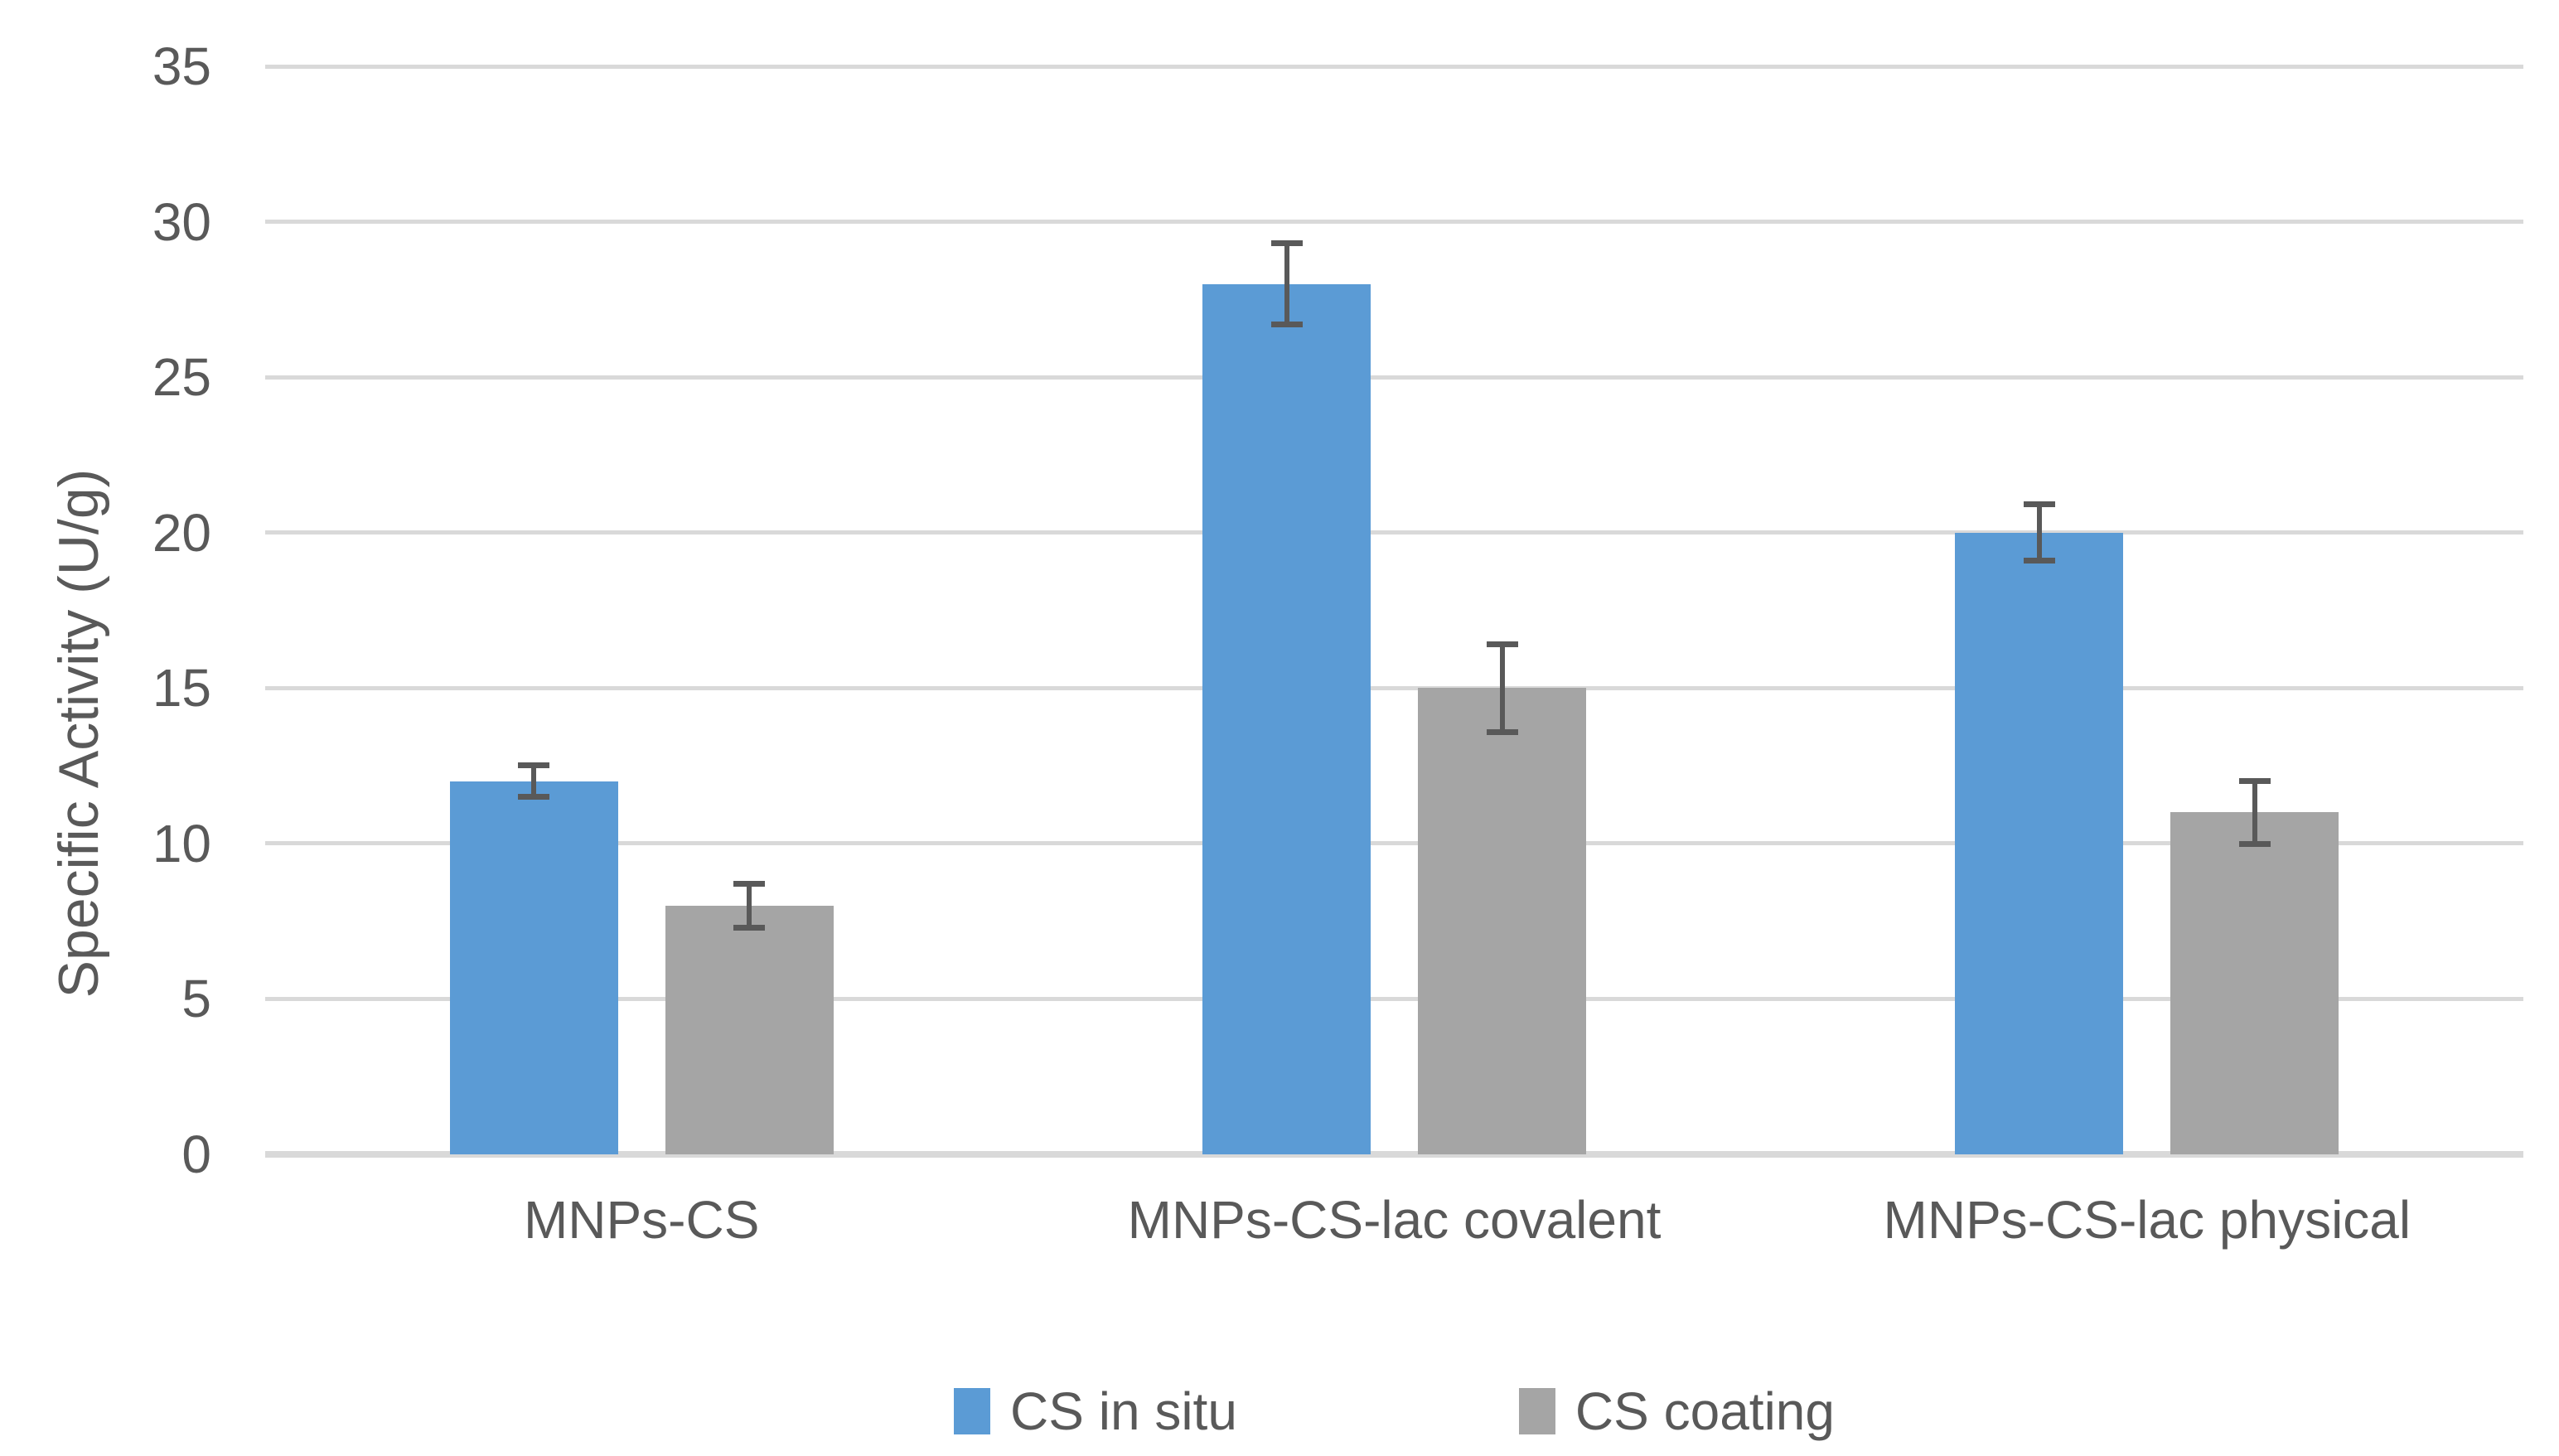 The image size is (2559, 1456). Describe the element at coordinates (196, 1154) in the screenshot. I see `y-tick-label: 0` at that location.